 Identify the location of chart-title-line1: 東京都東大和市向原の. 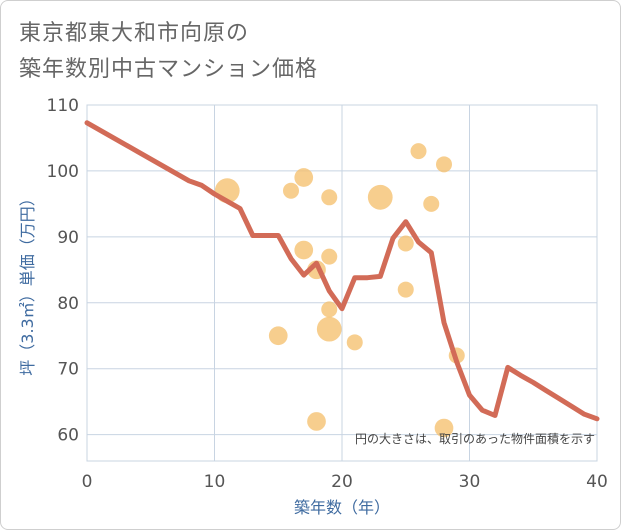
(134, 33).